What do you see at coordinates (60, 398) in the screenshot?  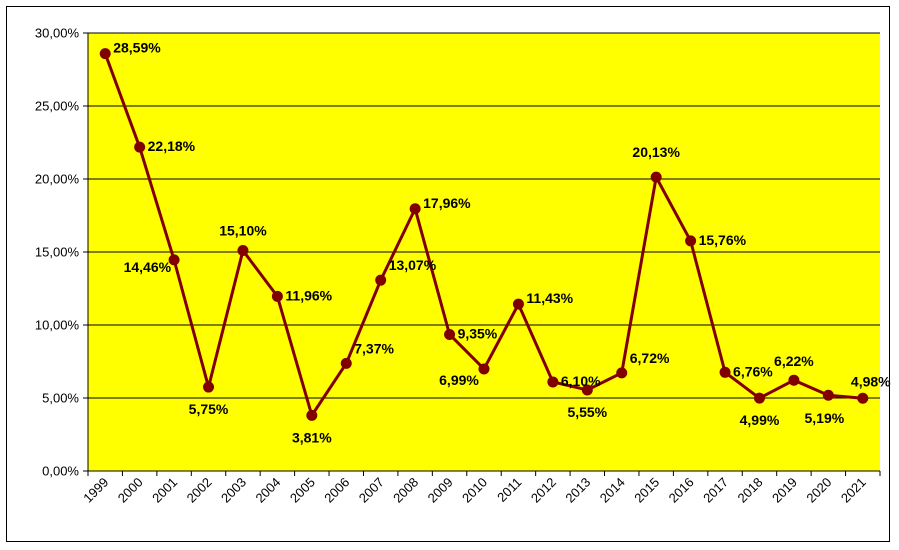 I see `y-tick-label: 5,00%` at bounding box center [60, 398].